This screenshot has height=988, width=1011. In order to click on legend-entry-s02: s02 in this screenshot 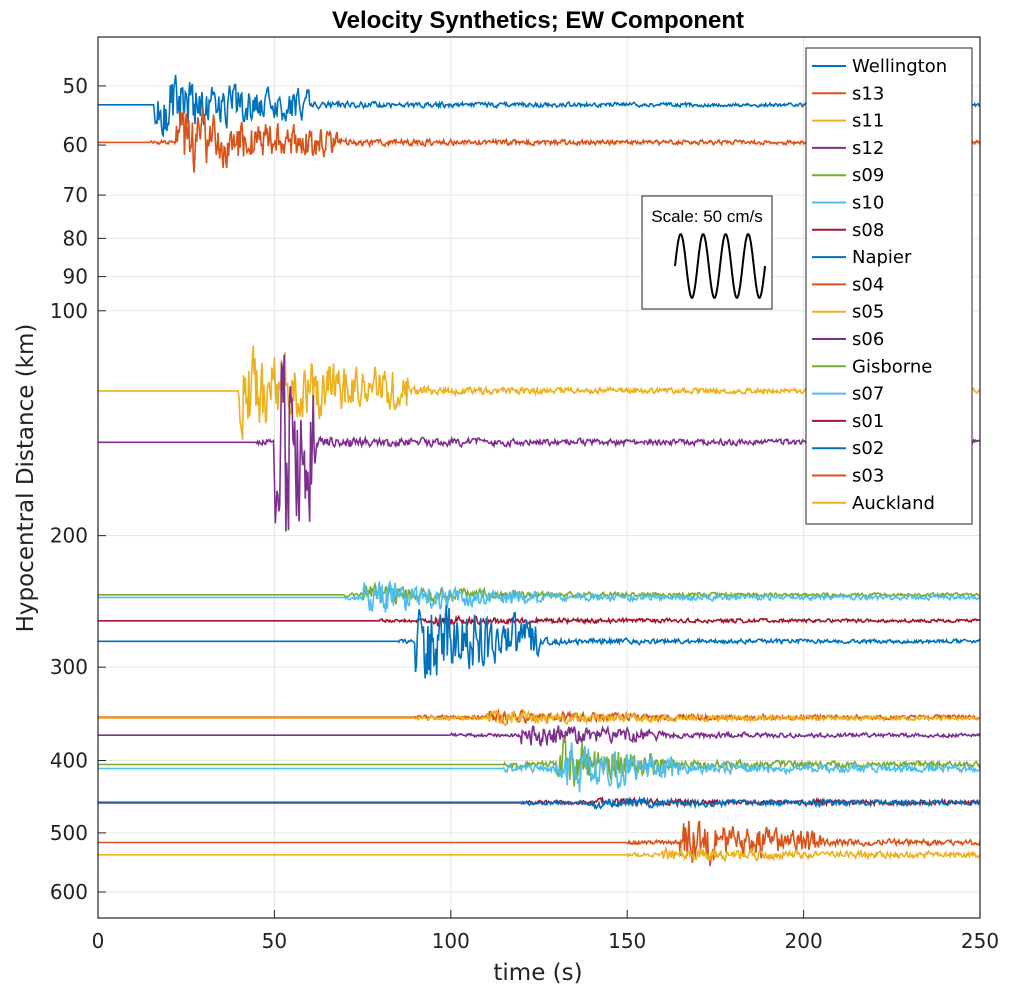, I will do `click(868, 448)`.